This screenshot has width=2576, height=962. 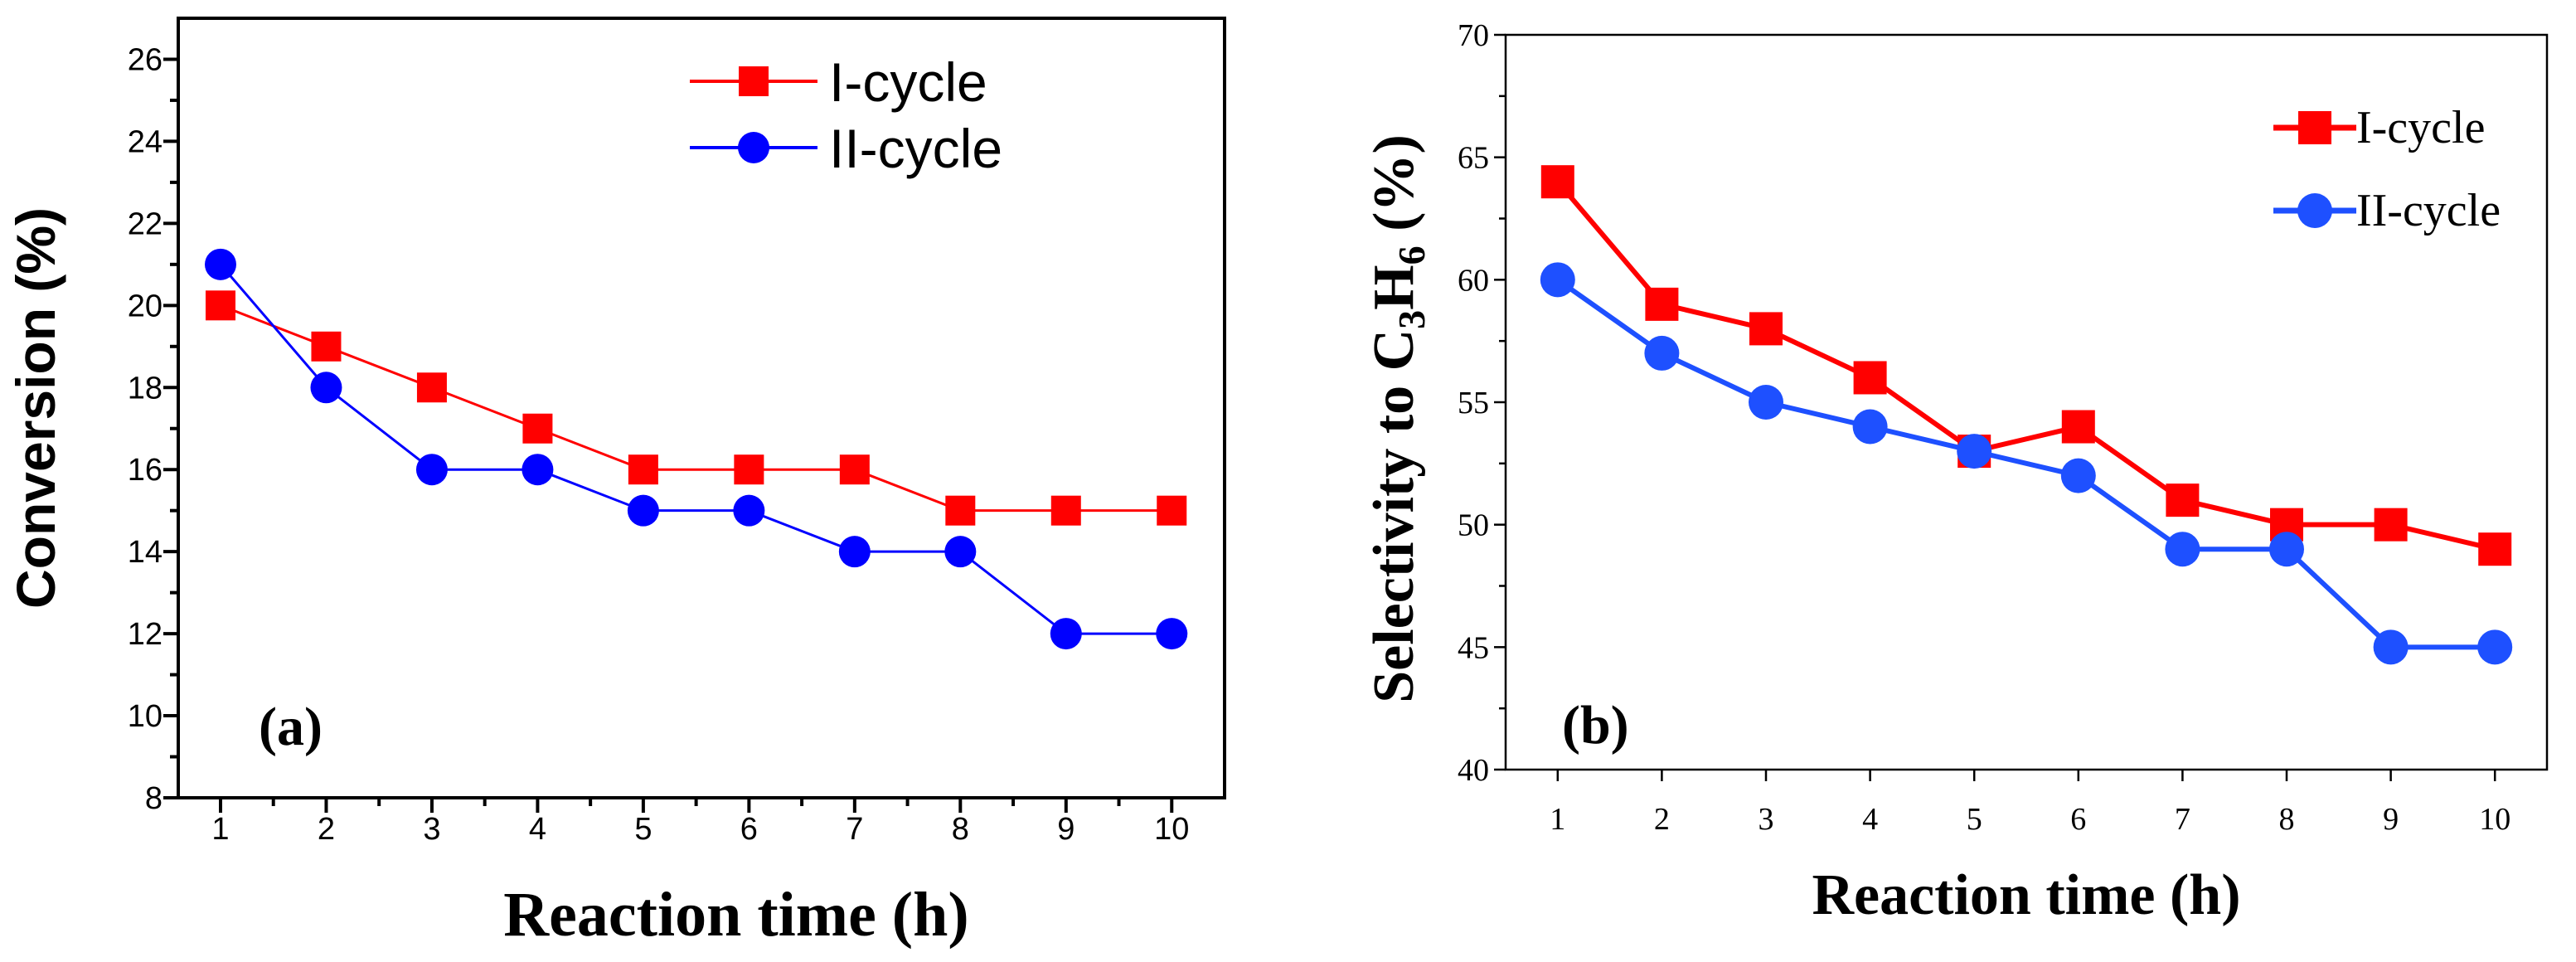 What do you see at coordinates (1662, 820) in the screenshot?
I see `chart-b-xtick-label: 2` at bounding box center [1662, 820].